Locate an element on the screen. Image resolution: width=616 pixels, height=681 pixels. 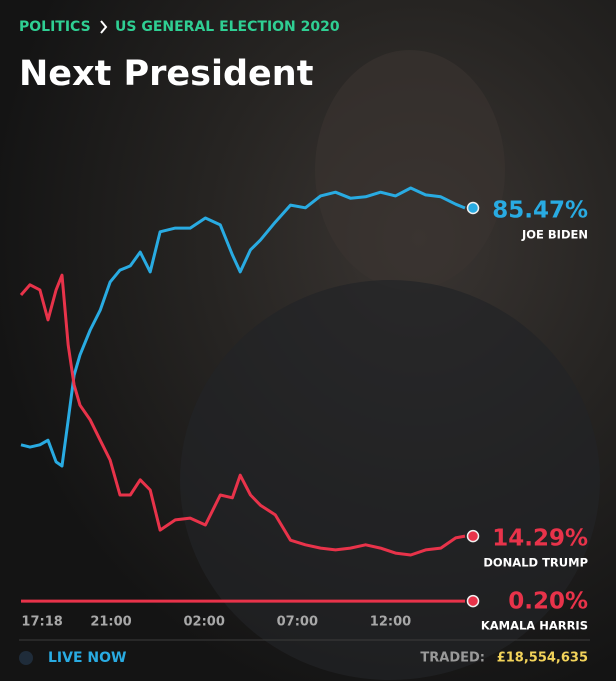
traded-amount: £18,554,635 is located at coordinates (542, 658).